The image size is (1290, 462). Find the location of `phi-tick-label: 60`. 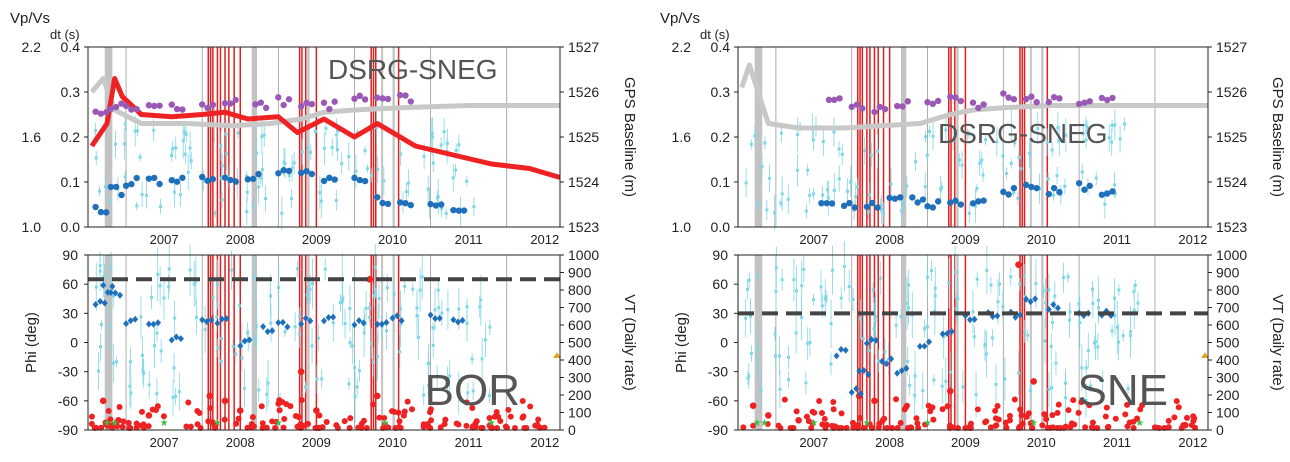

phi-tick-label: 60 is located at coordinates (720, 284).